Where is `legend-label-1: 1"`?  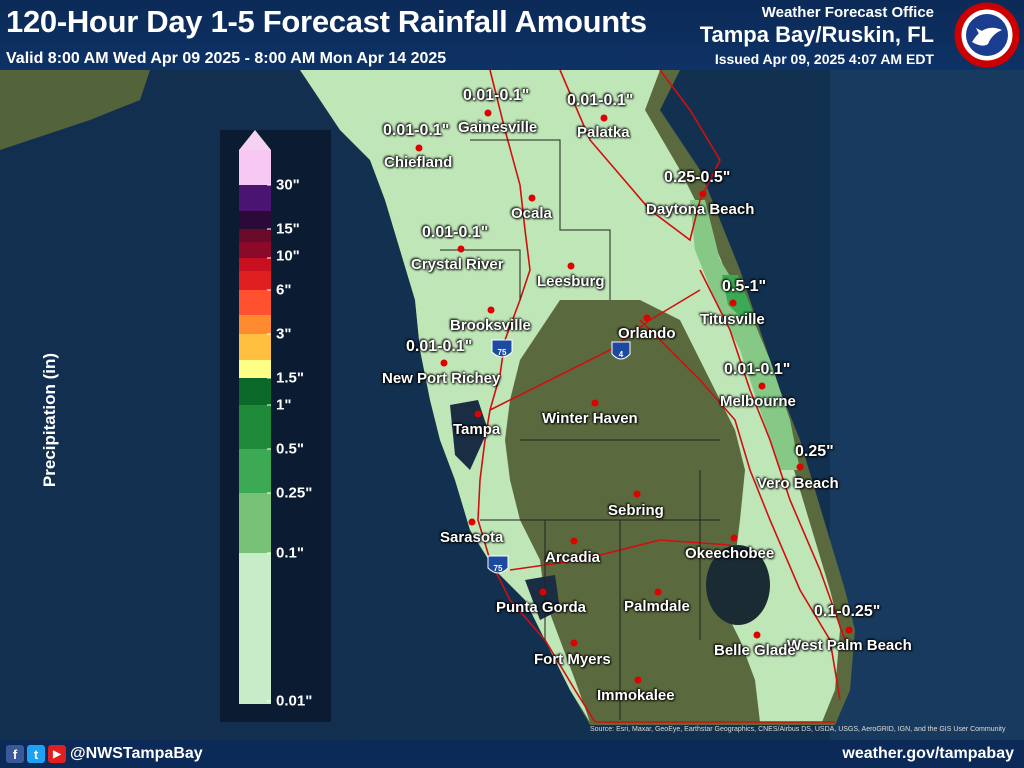 legend-label-1: 1" is located at coordinates (284, 405).